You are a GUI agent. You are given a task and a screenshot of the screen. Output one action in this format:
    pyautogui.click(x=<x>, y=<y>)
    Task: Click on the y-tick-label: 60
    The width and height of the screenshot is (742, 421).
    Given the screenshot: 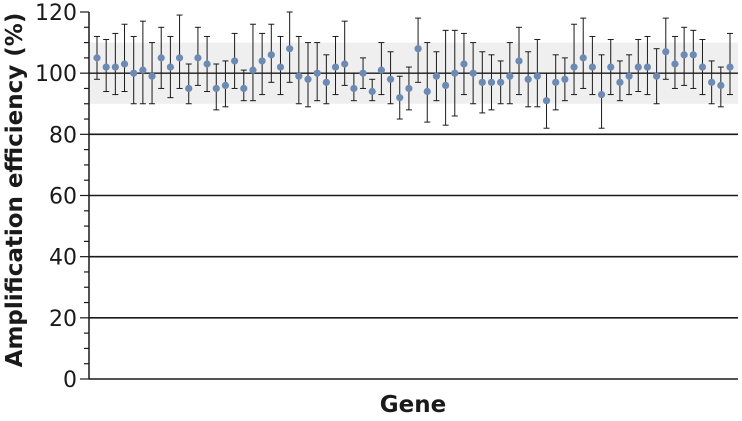 What is the action you would take?
    pyautogui.click(x=63, y=197)
    